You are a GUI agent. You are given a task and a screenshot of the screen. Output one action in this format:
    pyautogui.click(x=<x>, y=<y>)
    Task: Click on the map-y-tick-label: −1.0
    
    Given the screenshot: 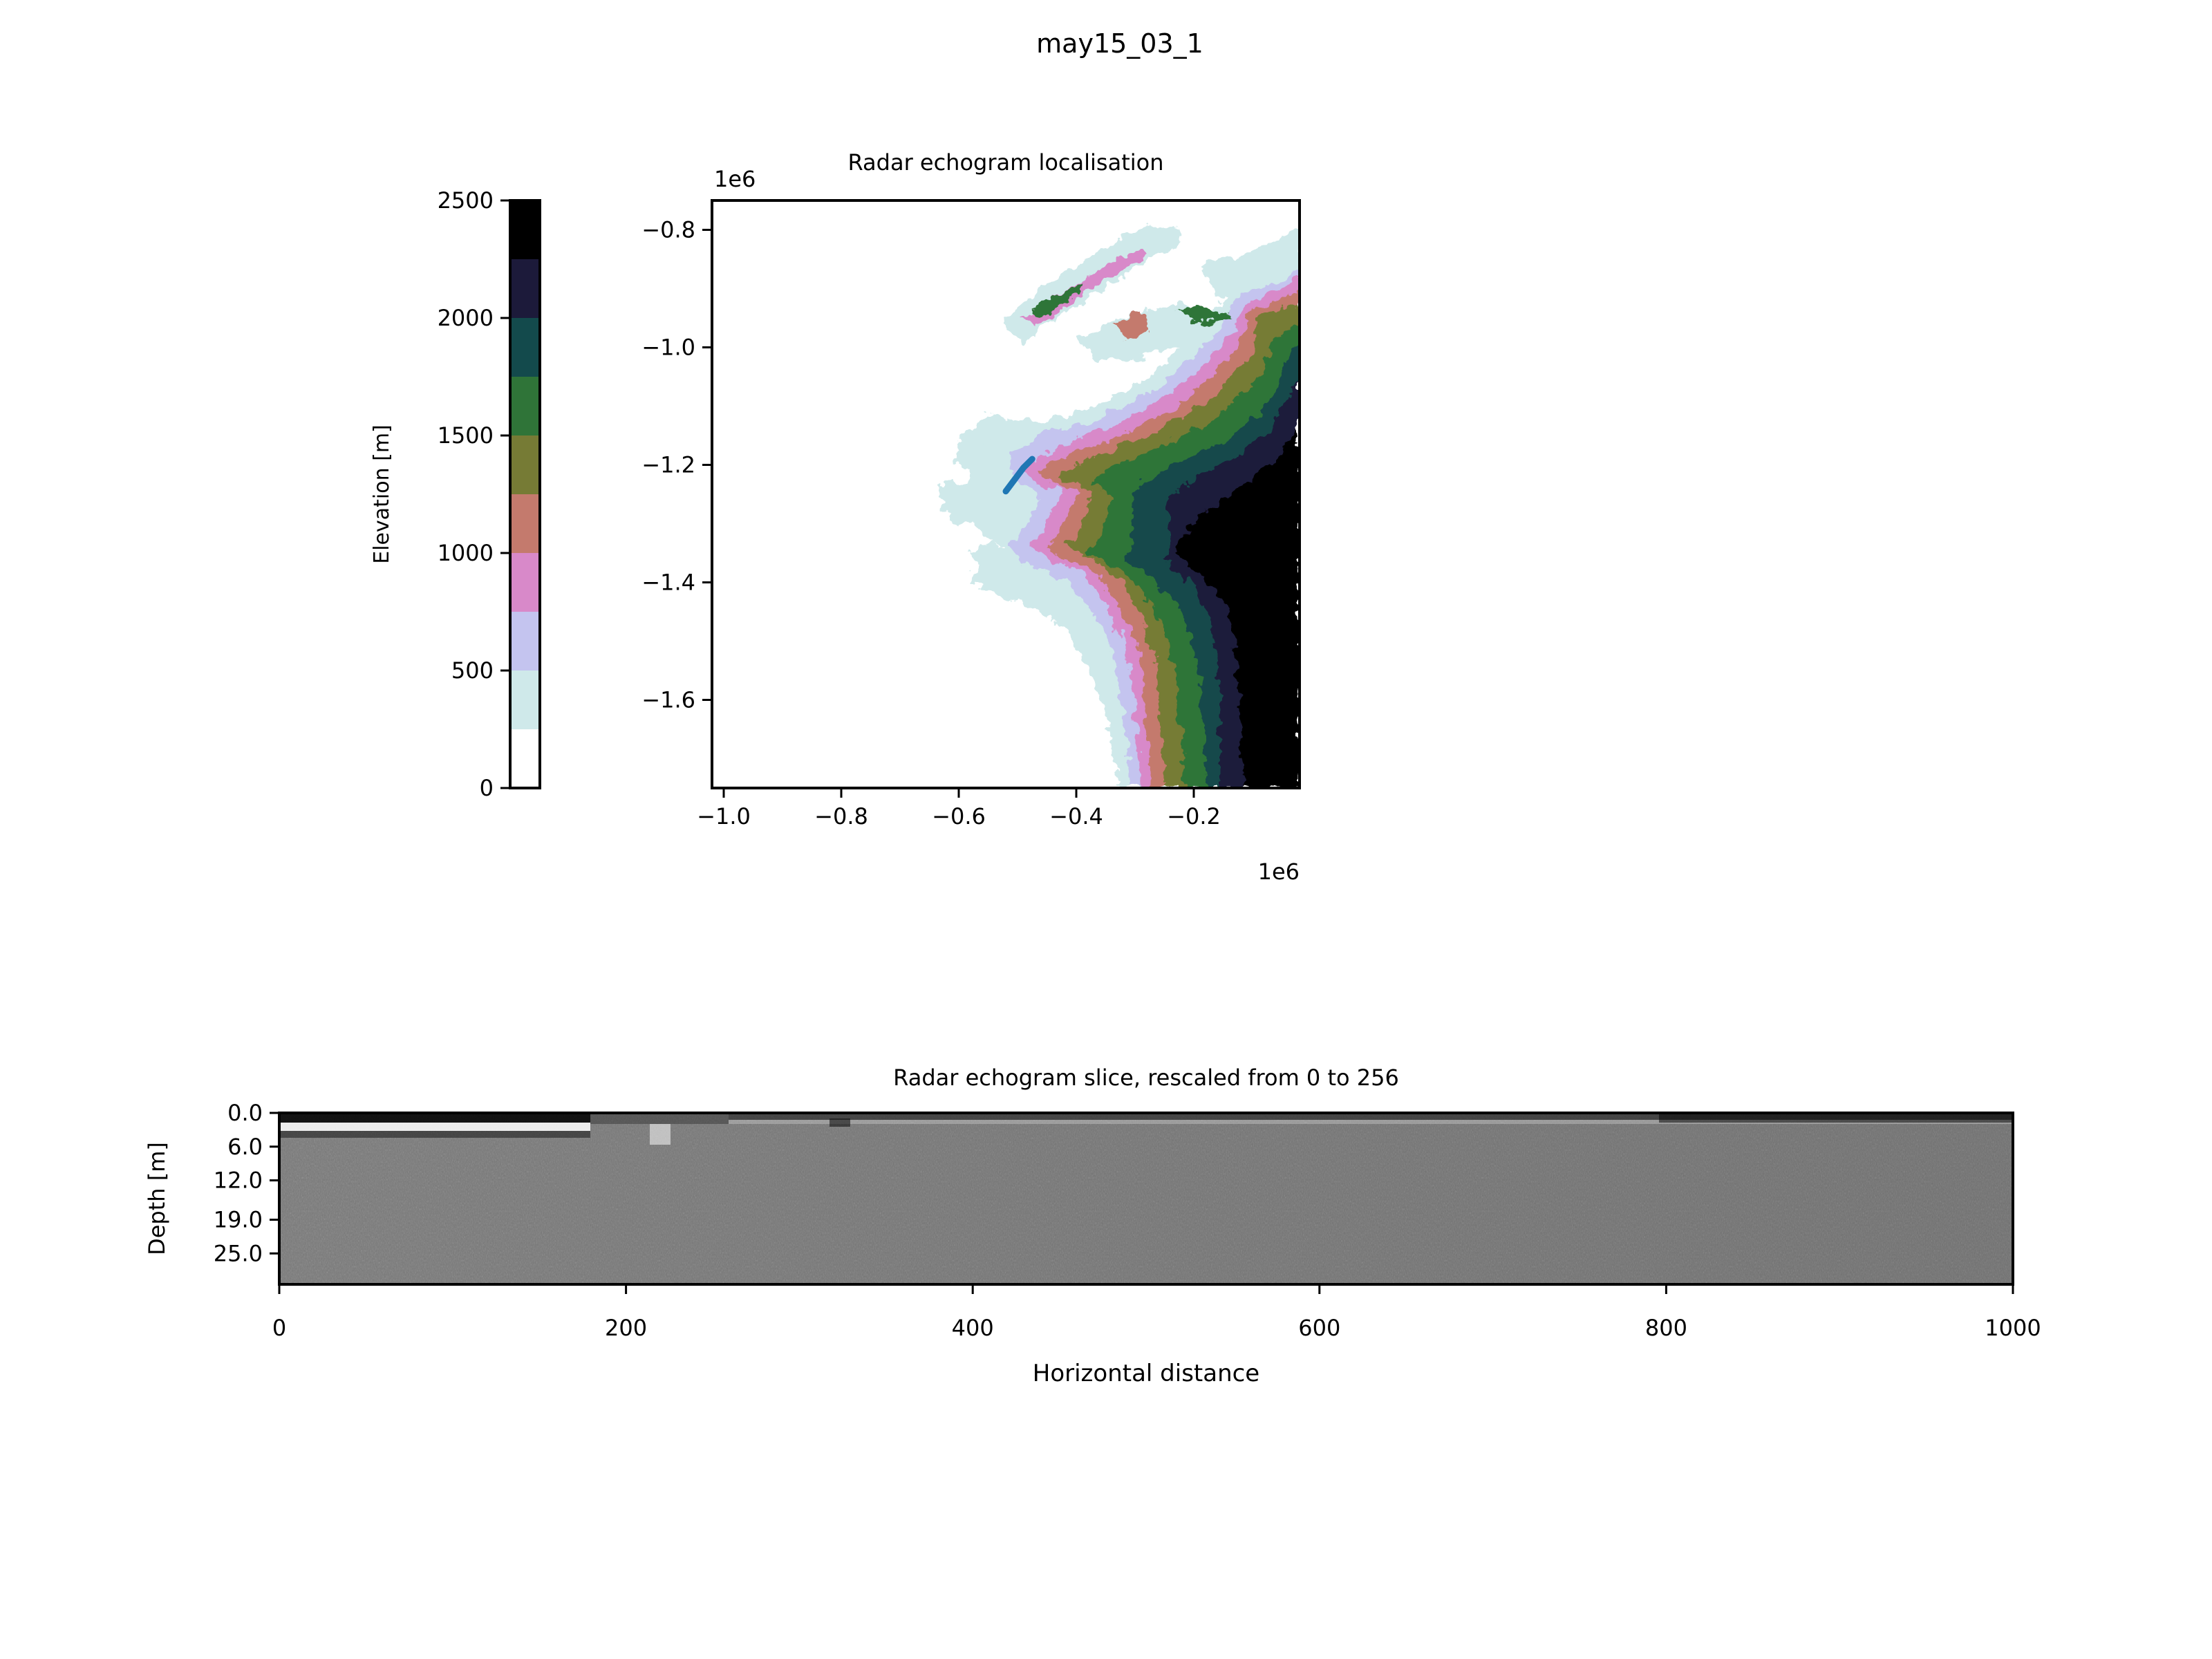 What is the action you would take?
    pyautogui.click(x=668, y=348)
    